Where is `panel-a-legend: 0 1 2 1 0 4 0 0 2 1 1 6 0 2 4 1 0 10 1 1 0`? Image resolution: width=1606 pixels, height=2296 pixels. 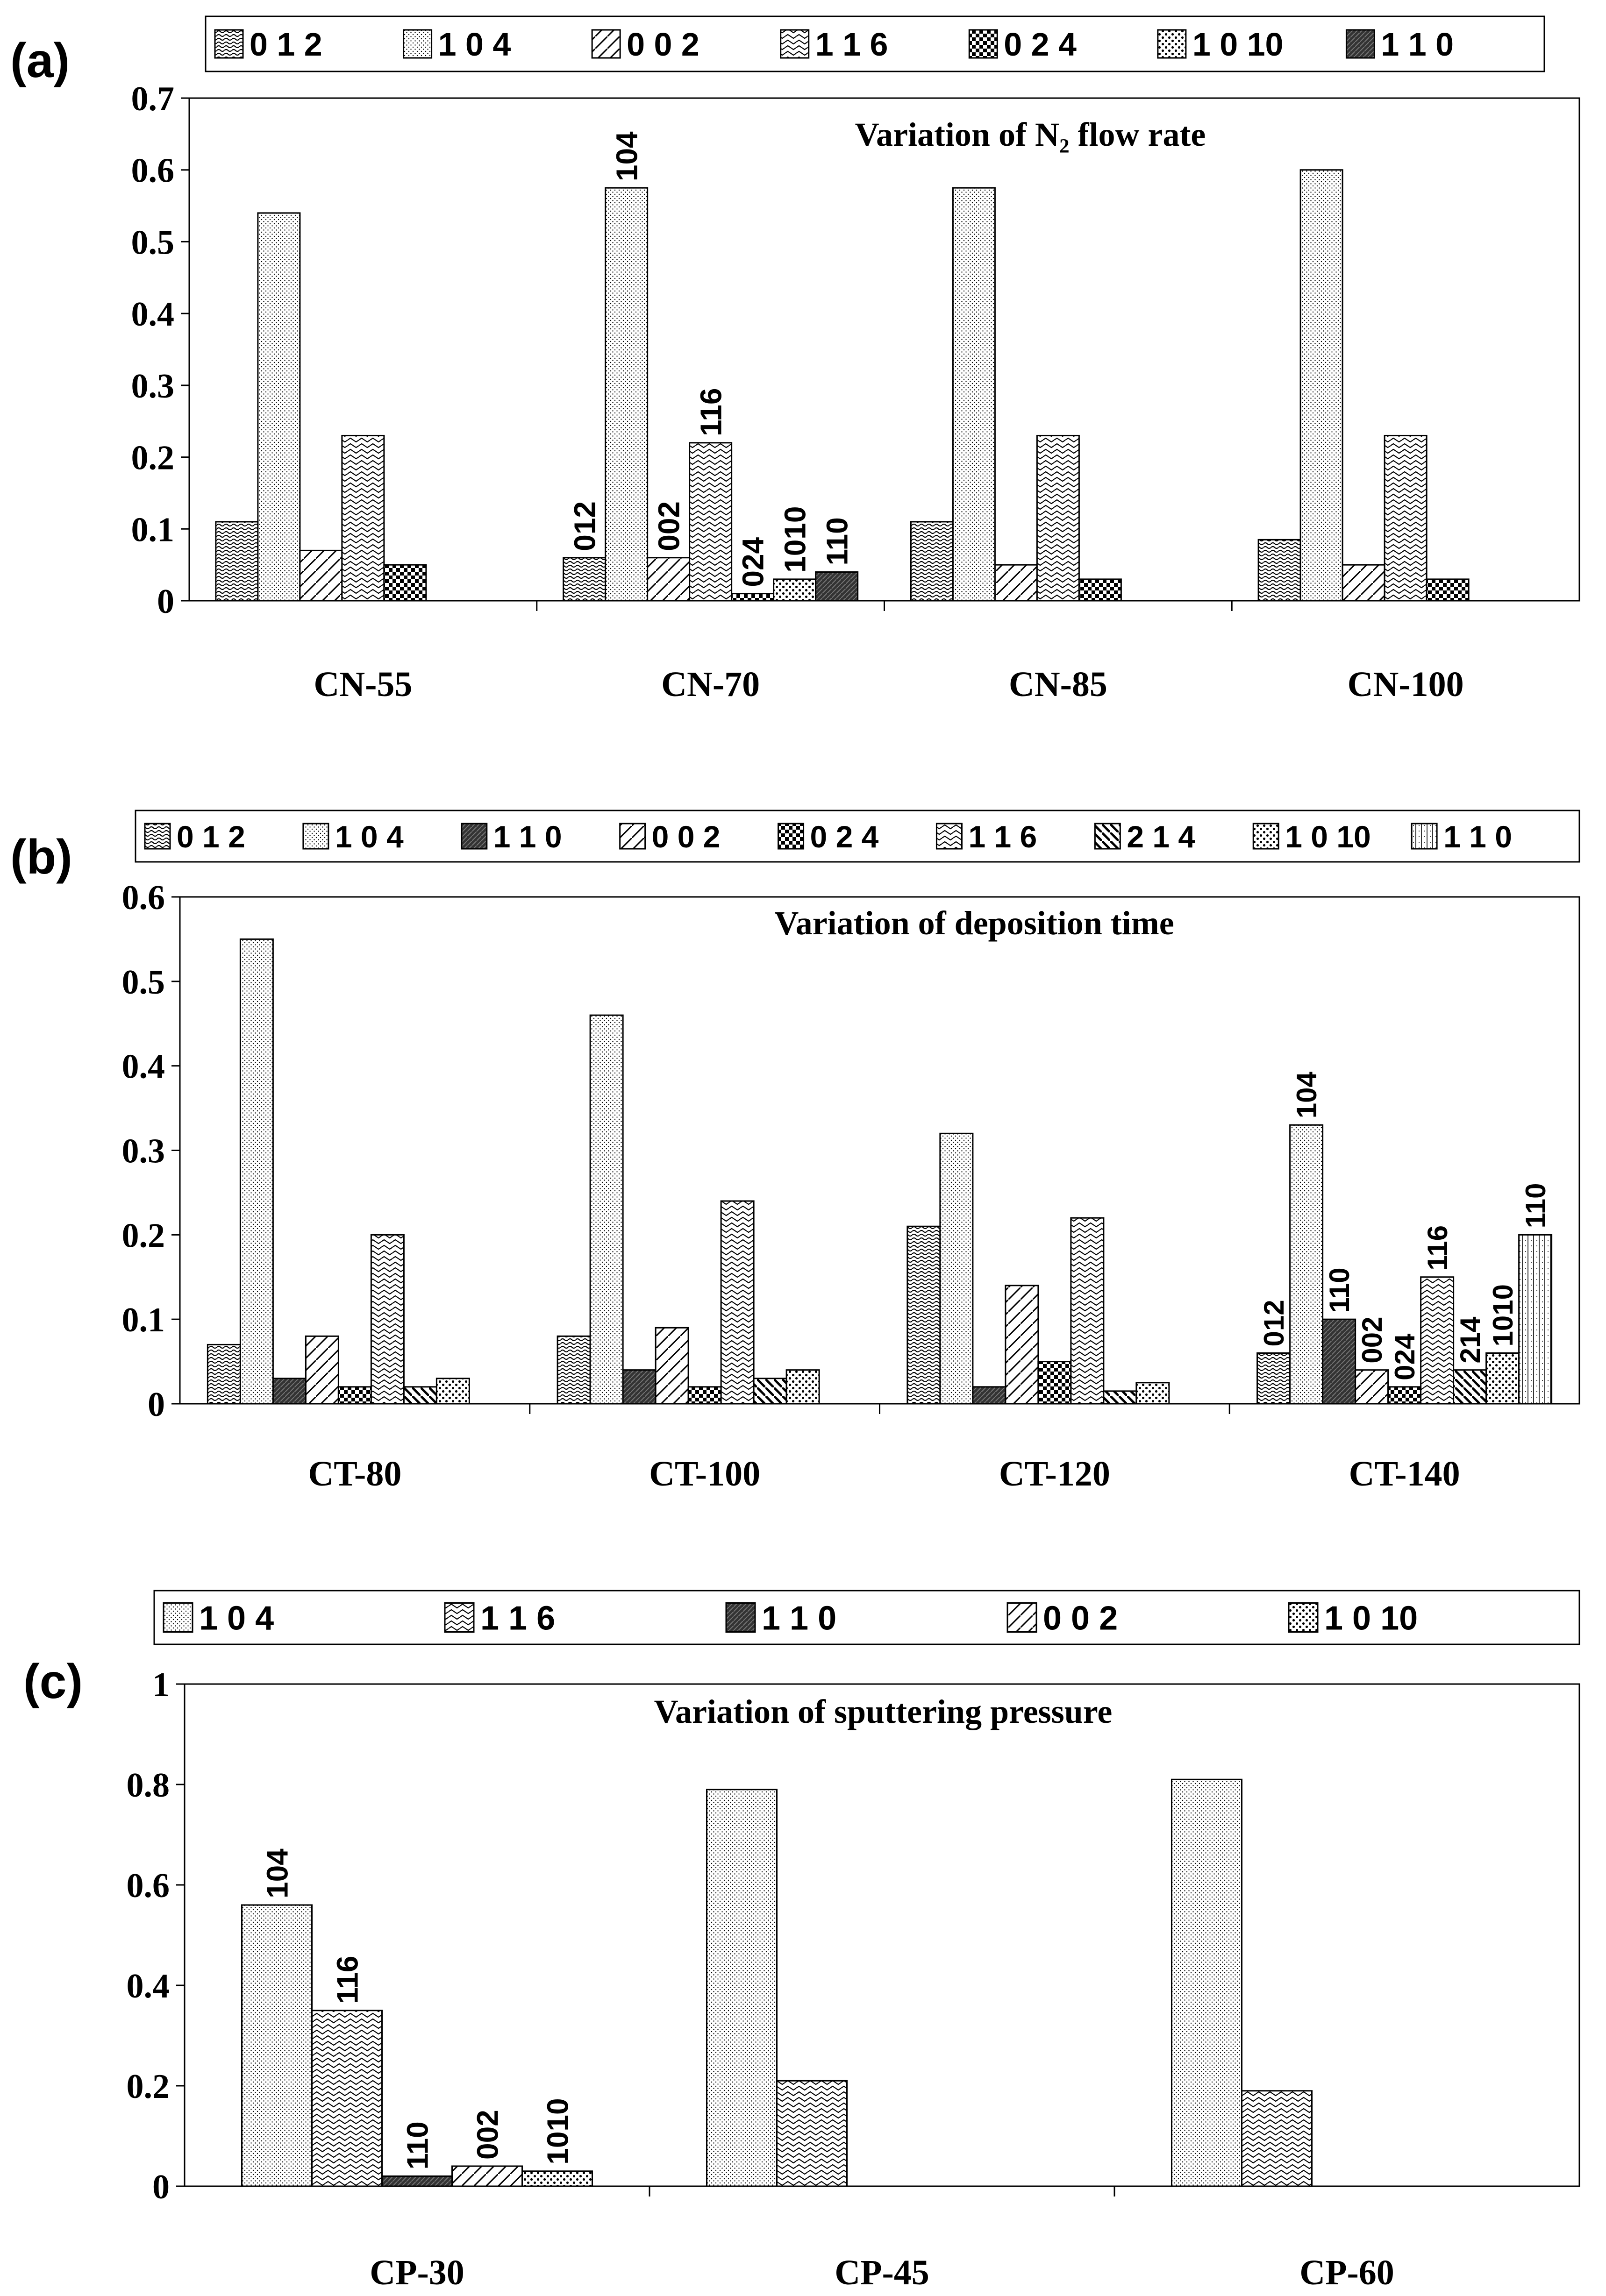
panel-a-legend: 0 1 2 1 0 4 0 0 2 1 1 6 0 2 4 1 0 10 1 1 0 is located at coordinates (875, 44).